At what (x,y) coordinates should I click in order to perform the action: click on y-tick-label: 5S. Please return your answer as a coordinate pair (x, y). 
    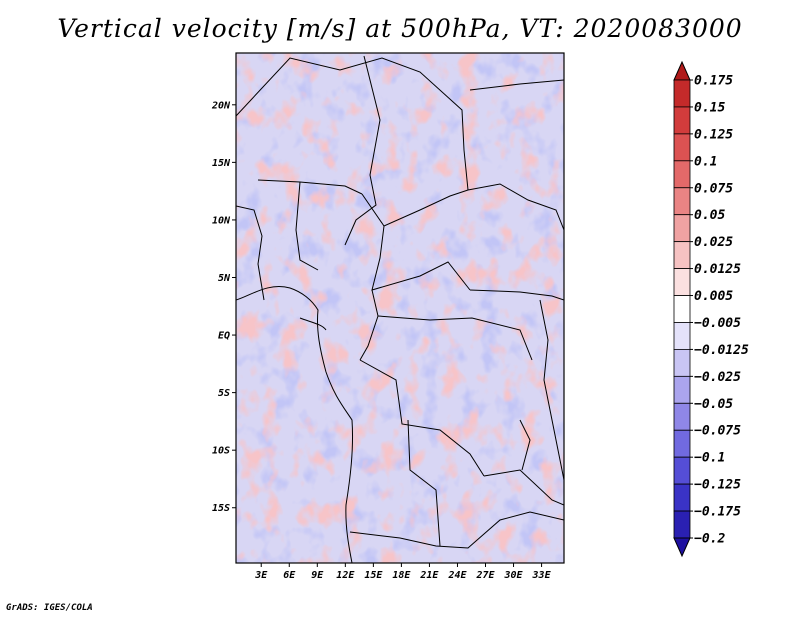
    Looking at the image, I should click on (224, 393).